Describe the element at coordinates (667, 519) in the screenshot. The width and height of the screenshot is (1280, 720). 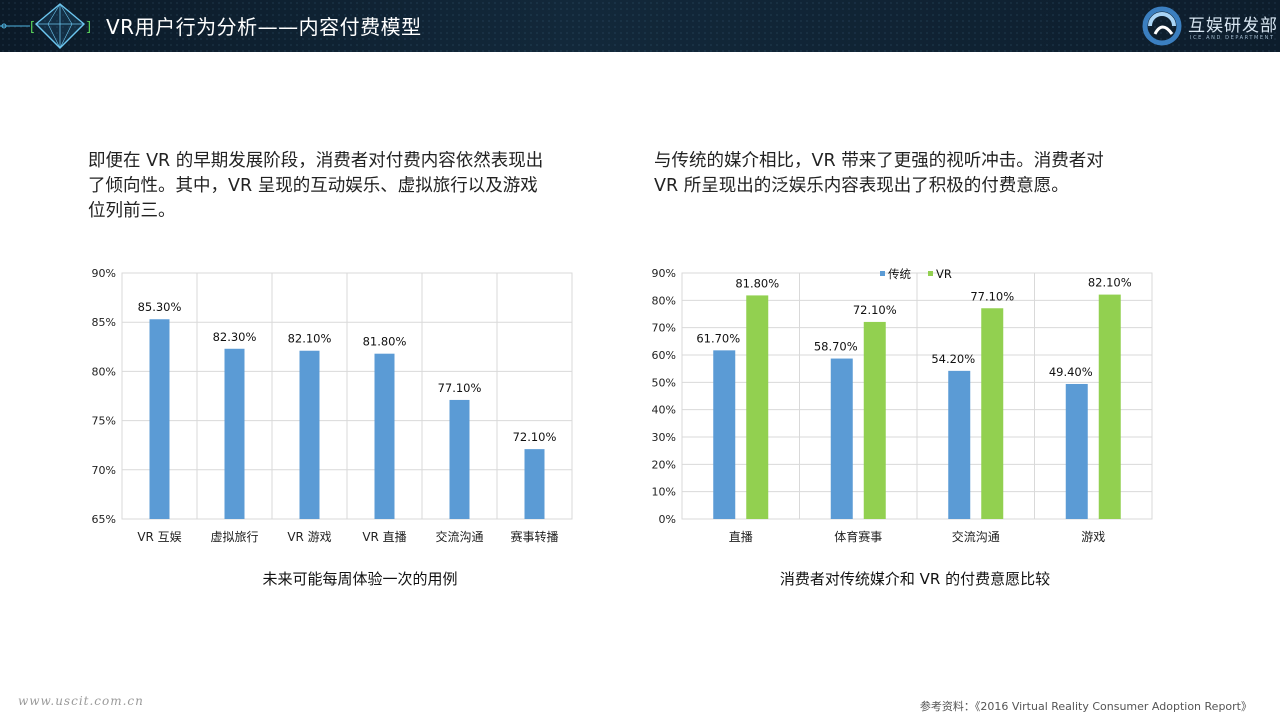
I see `y-tick-label: 0%` at that location.